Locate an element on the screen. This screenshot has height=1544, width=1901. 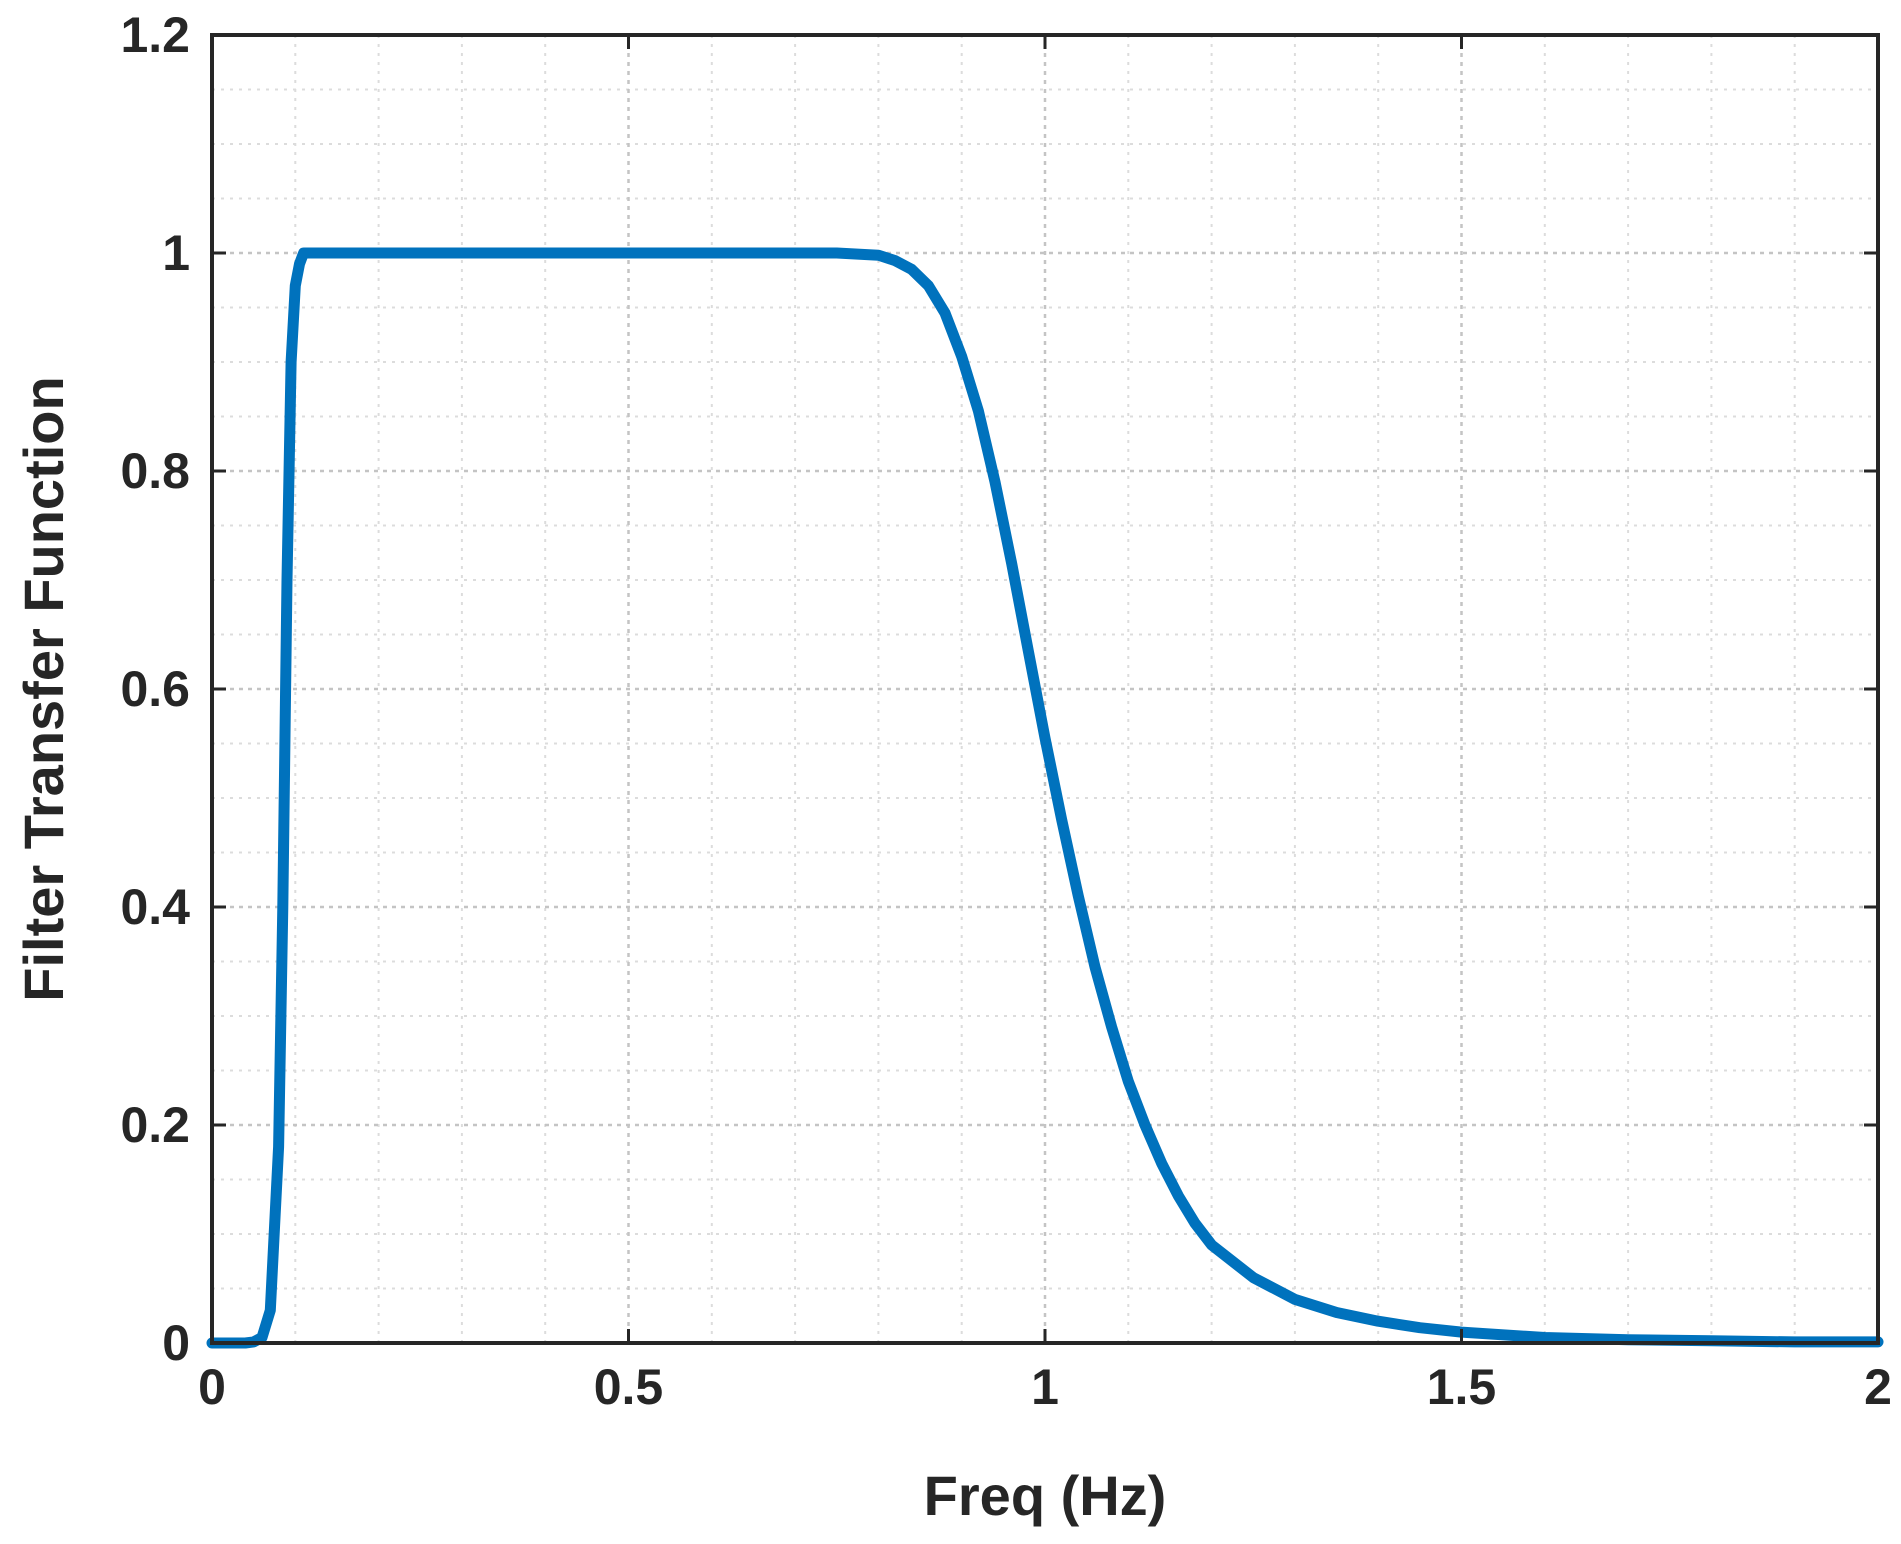
x-tick-label: 0.5 is located at coordinates (629, 1387).